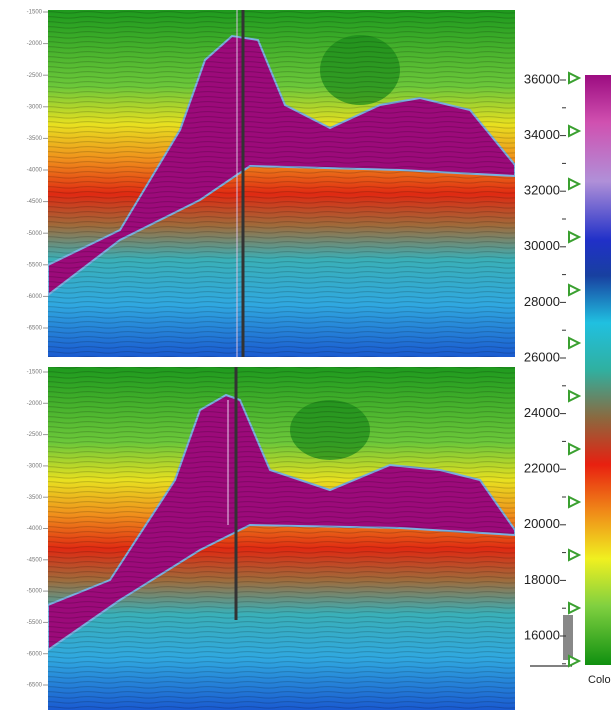  Describe the element at coordinates (542, 78) in the screenshot. I see `colorbar-tick-label: 36000` at that location.